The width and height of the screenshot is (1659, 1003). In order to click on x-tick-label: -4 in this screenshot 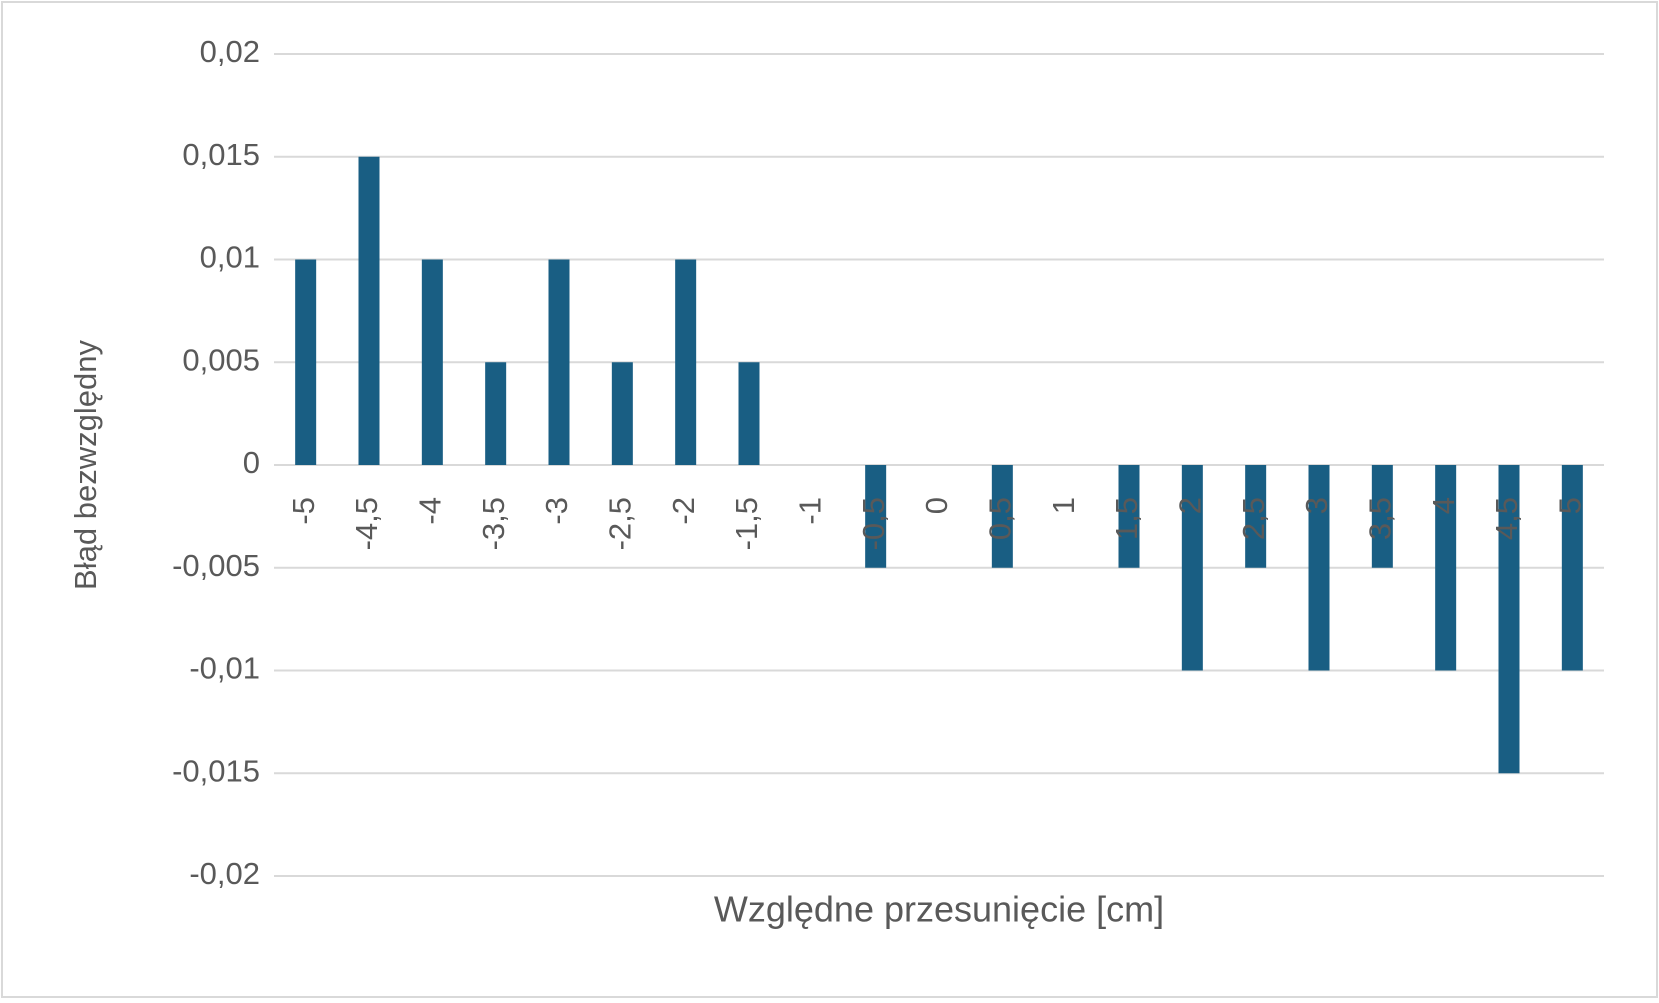, I will do `click(430, 511)`.